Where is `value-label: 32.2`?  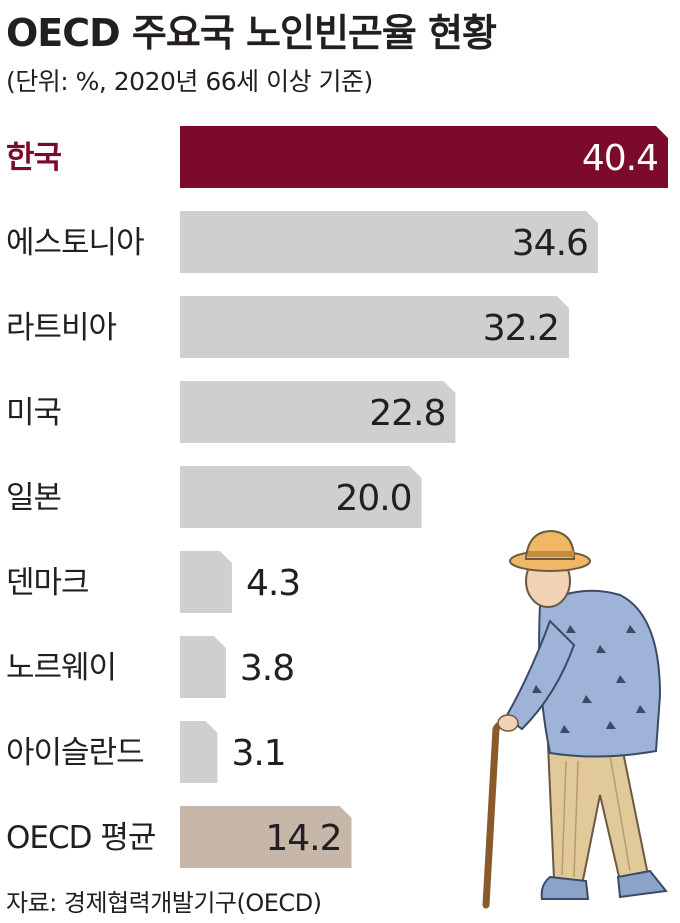
value-label: 32.2 is located at coordinates (521, 328).